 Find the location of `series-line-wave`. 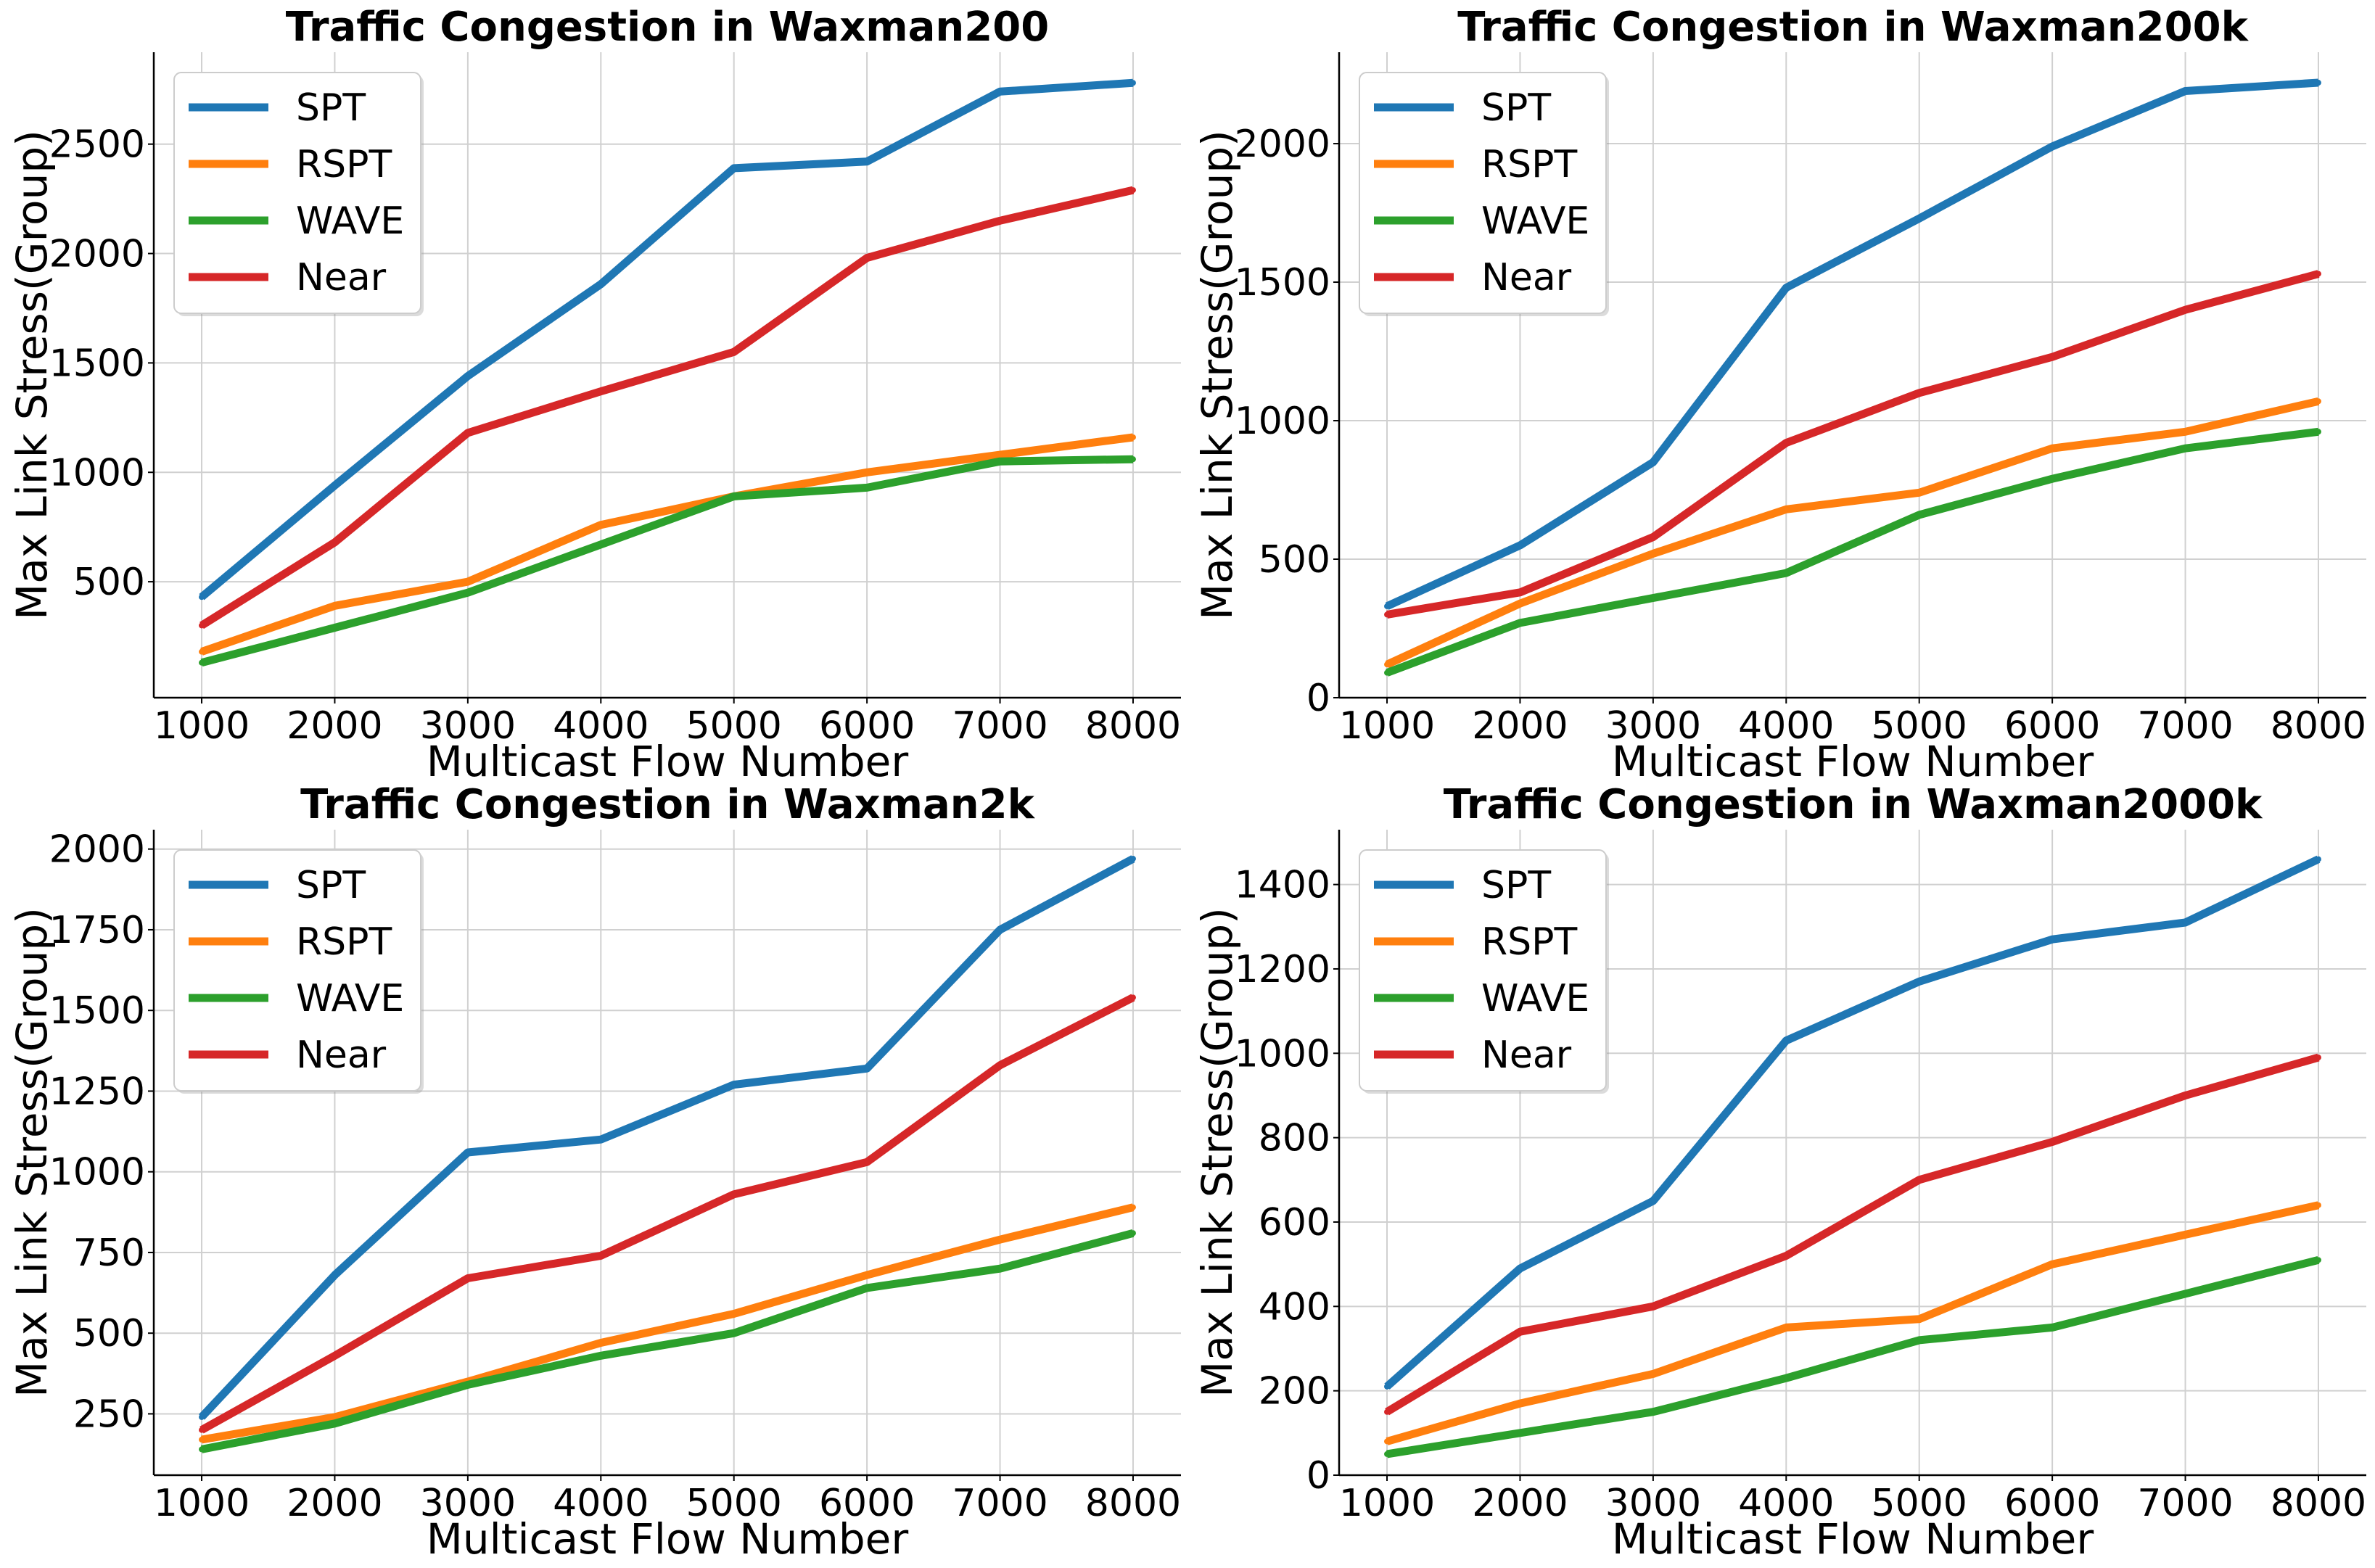

series-line-wave is located at coordinates (667, 561).